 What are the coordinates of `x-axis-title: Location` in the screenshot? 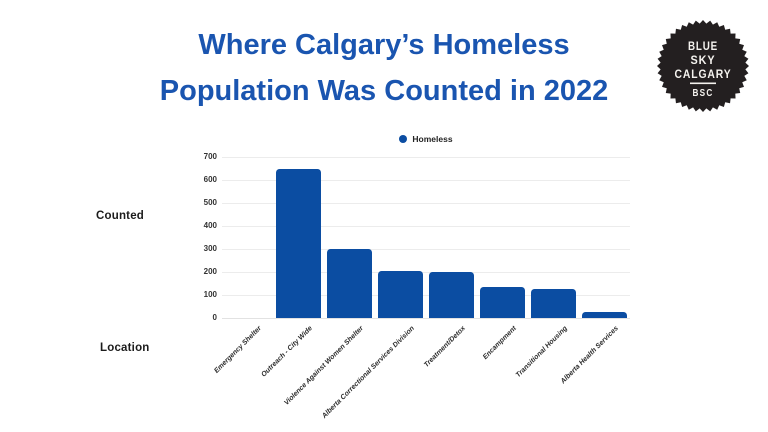 It's located at (125, 348).